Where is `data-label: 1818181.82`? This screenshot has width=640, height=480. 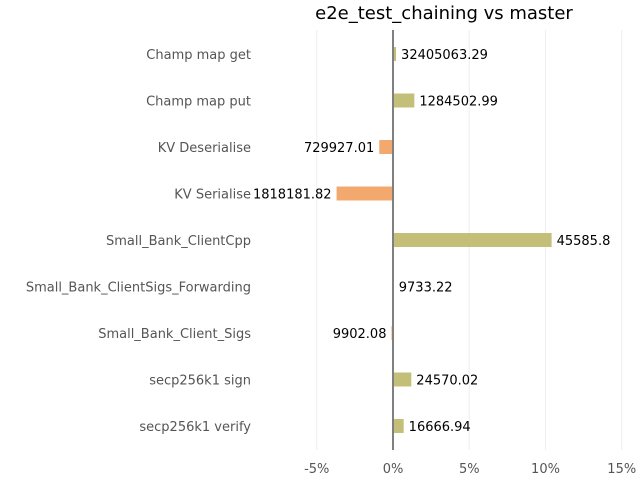 data-label: 1818181.82 is located at coordinates (292, 195).